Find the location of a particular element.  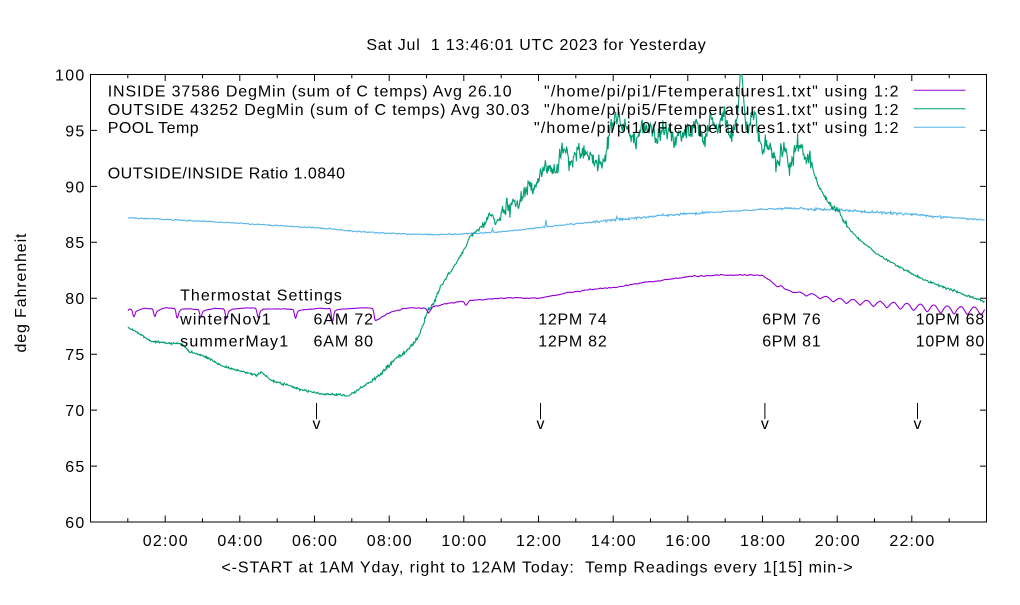

svg-text: 12PM 74 is located at coordinates (572, 319).